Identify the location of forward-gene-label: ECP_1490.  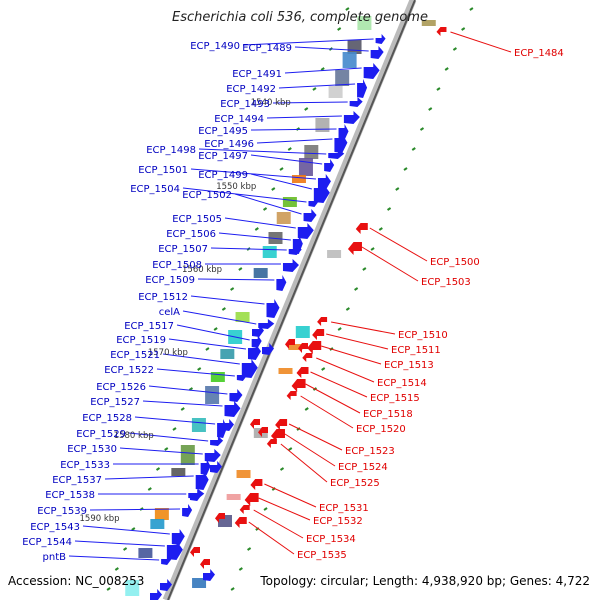
(215, 46).